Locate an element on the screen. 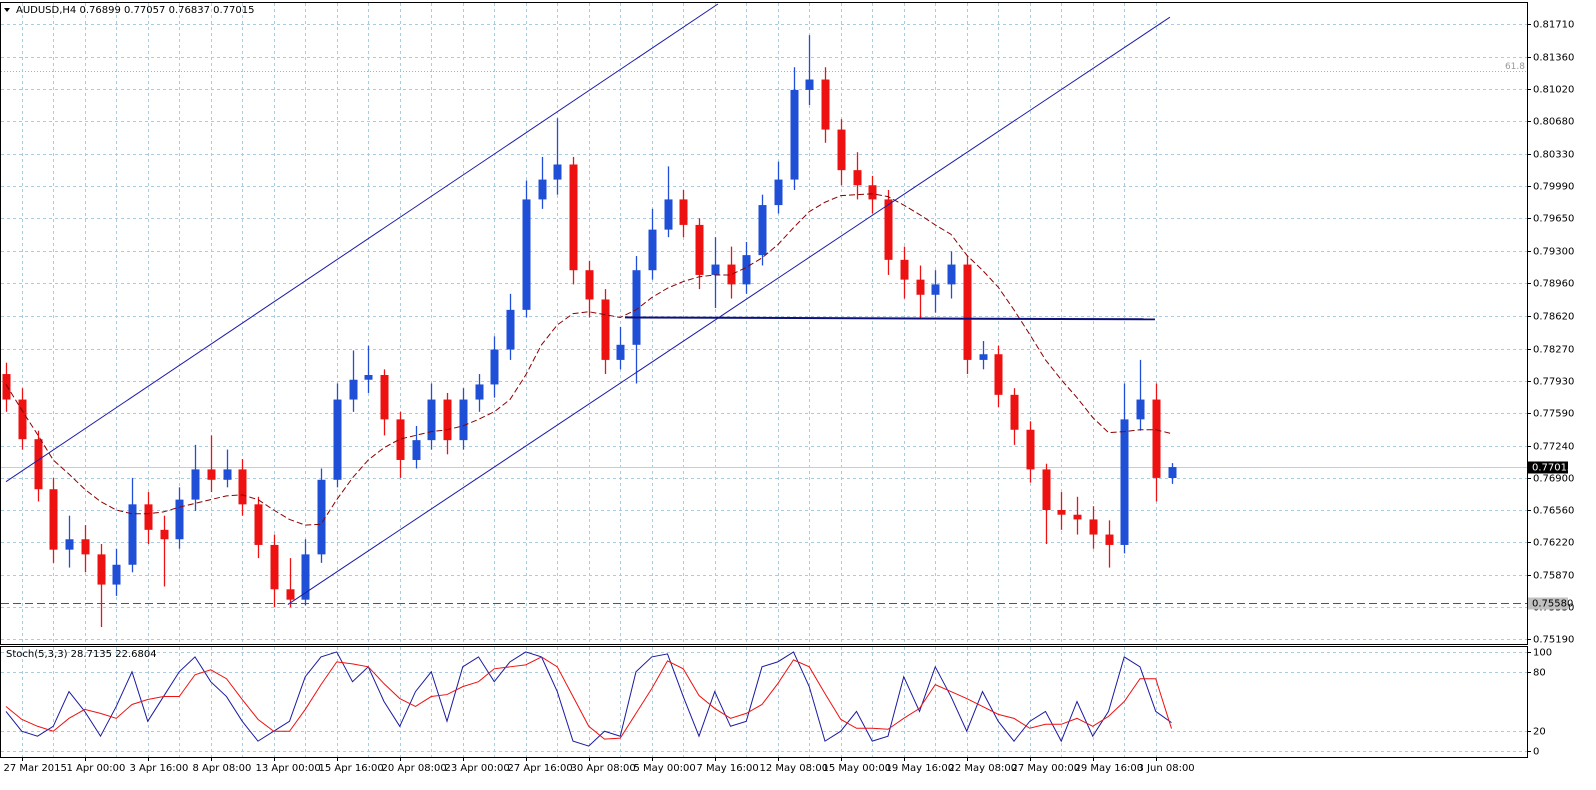 The width and height of the screenshot is (1596, 790). symbol: AUDUSD,H4 is located at coordinates (46, 10).